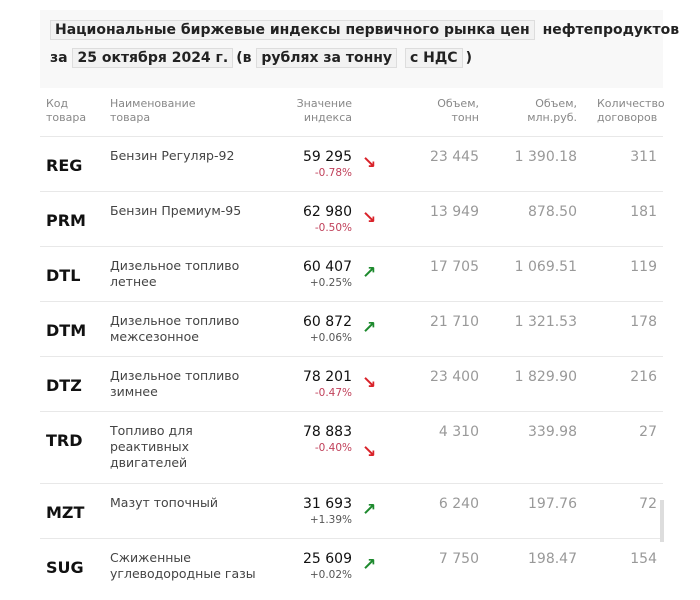 The width and height of the screenshot is (700, 600). I want to click on header-code: Код товара, so click(66, 110).